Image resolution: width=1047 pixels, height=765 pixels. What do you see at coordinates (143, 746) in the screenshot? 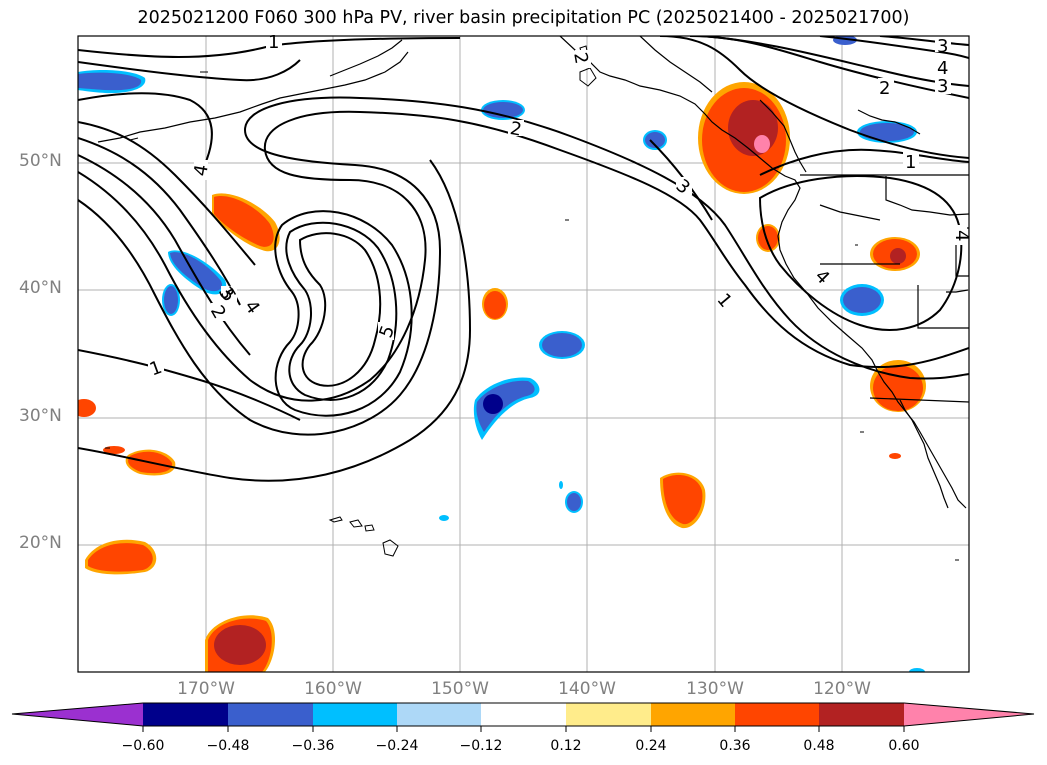
I see `colorbar-tick-label: −0.60` at bounding box center [143, 746].